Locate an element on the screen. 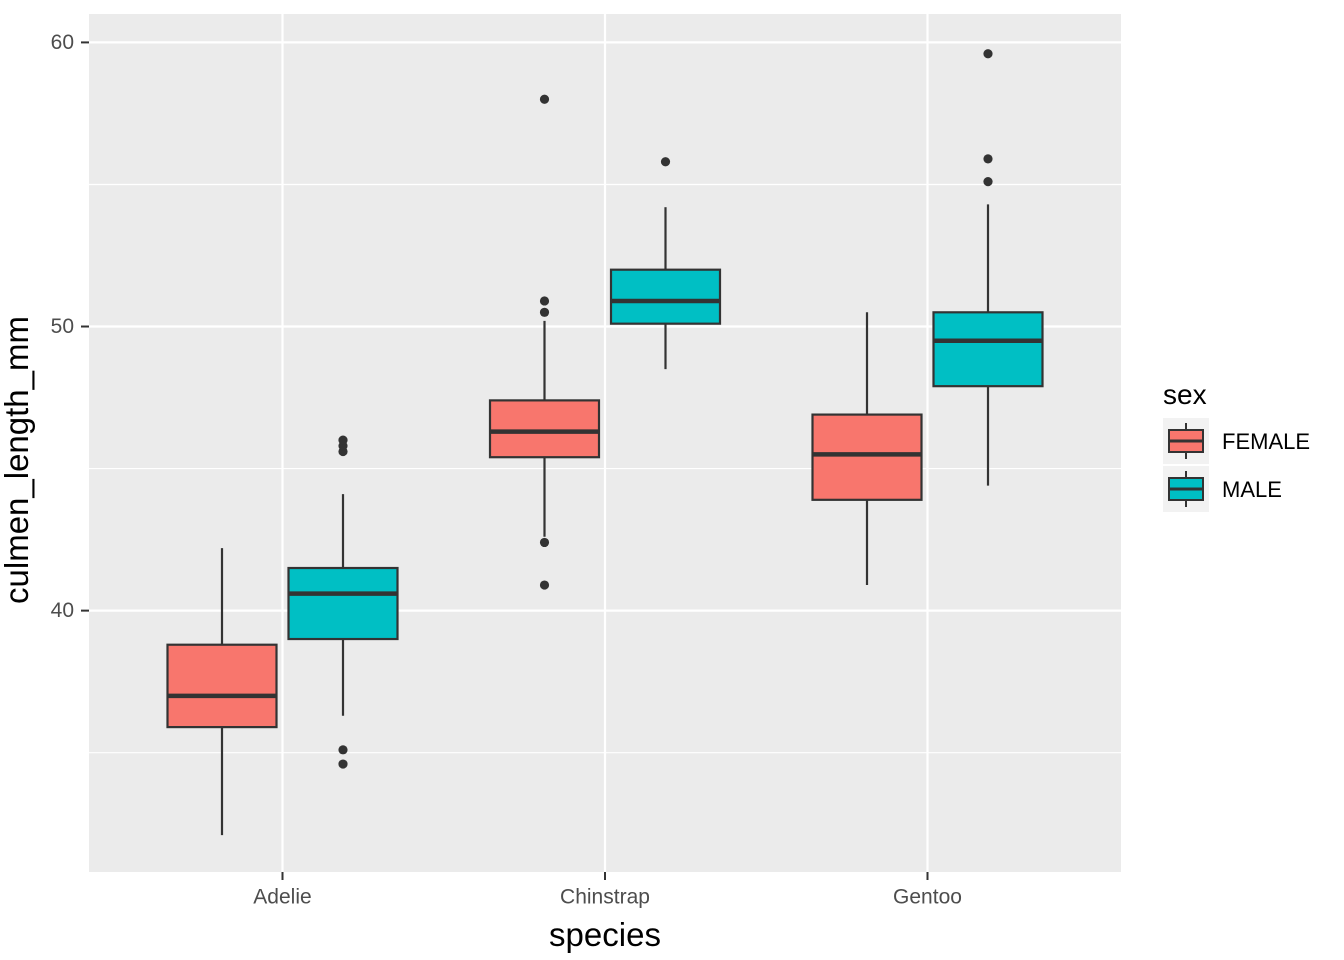 The height and width of the screenshot is (960, 1344). y-tick-label: 60 is located at coordinates (62, 42).